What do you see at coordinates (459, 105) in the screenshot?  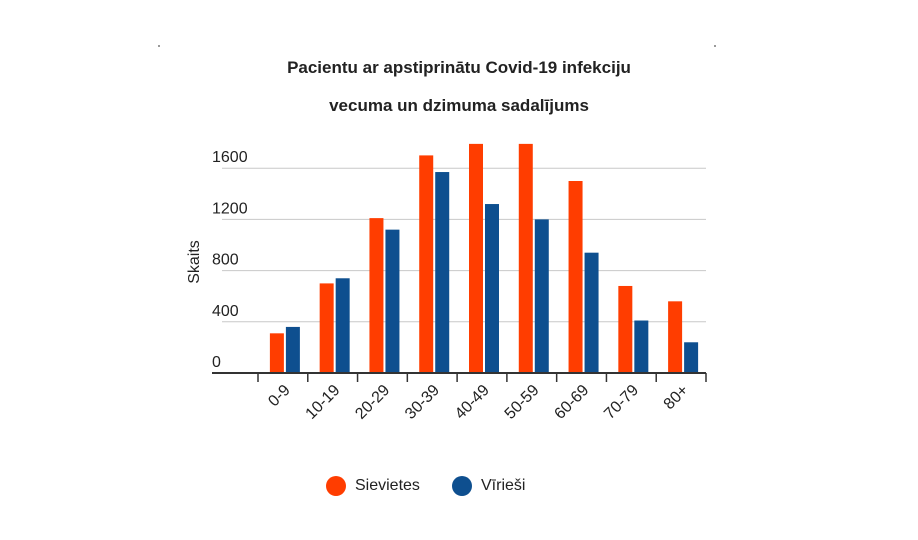 I see `chart-subtitle: vecuma un dzimuma sadalījums` at bounding box center [459, 105].